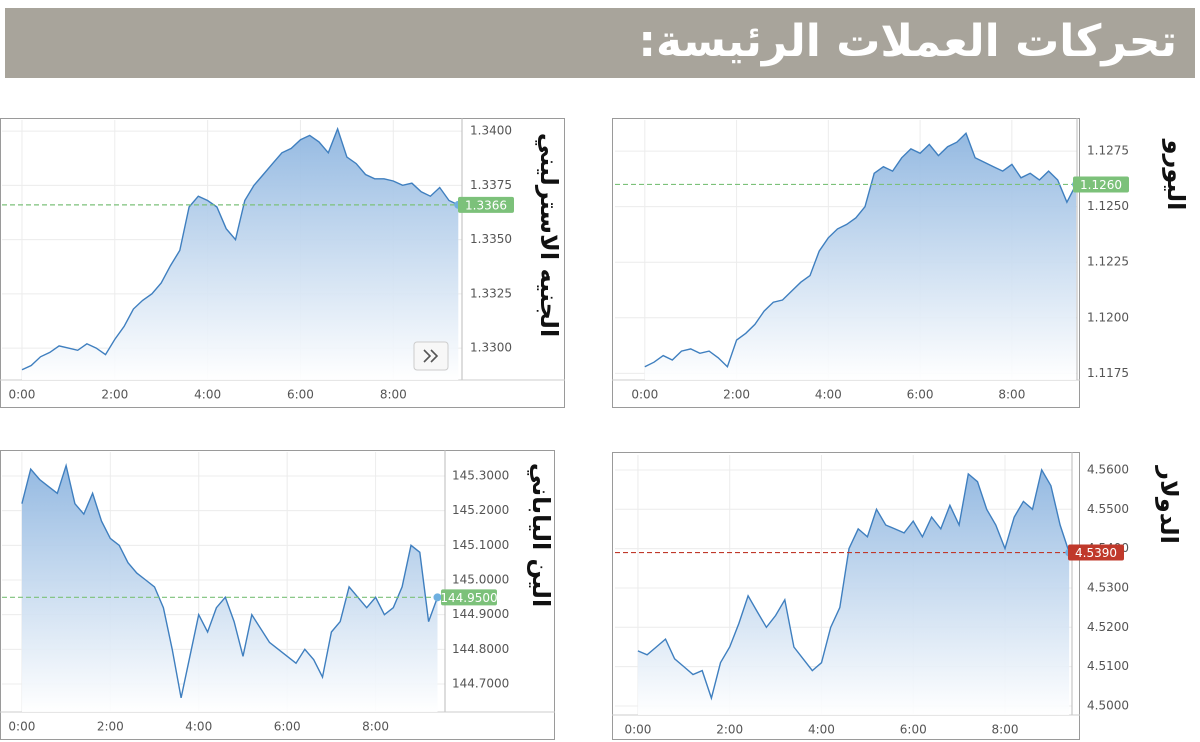 This screenshot has width=1200, height=742. Describe the element at coordinates (491, 185) in the screenshot. I see `y-tick-label: 1.3375` at that location.